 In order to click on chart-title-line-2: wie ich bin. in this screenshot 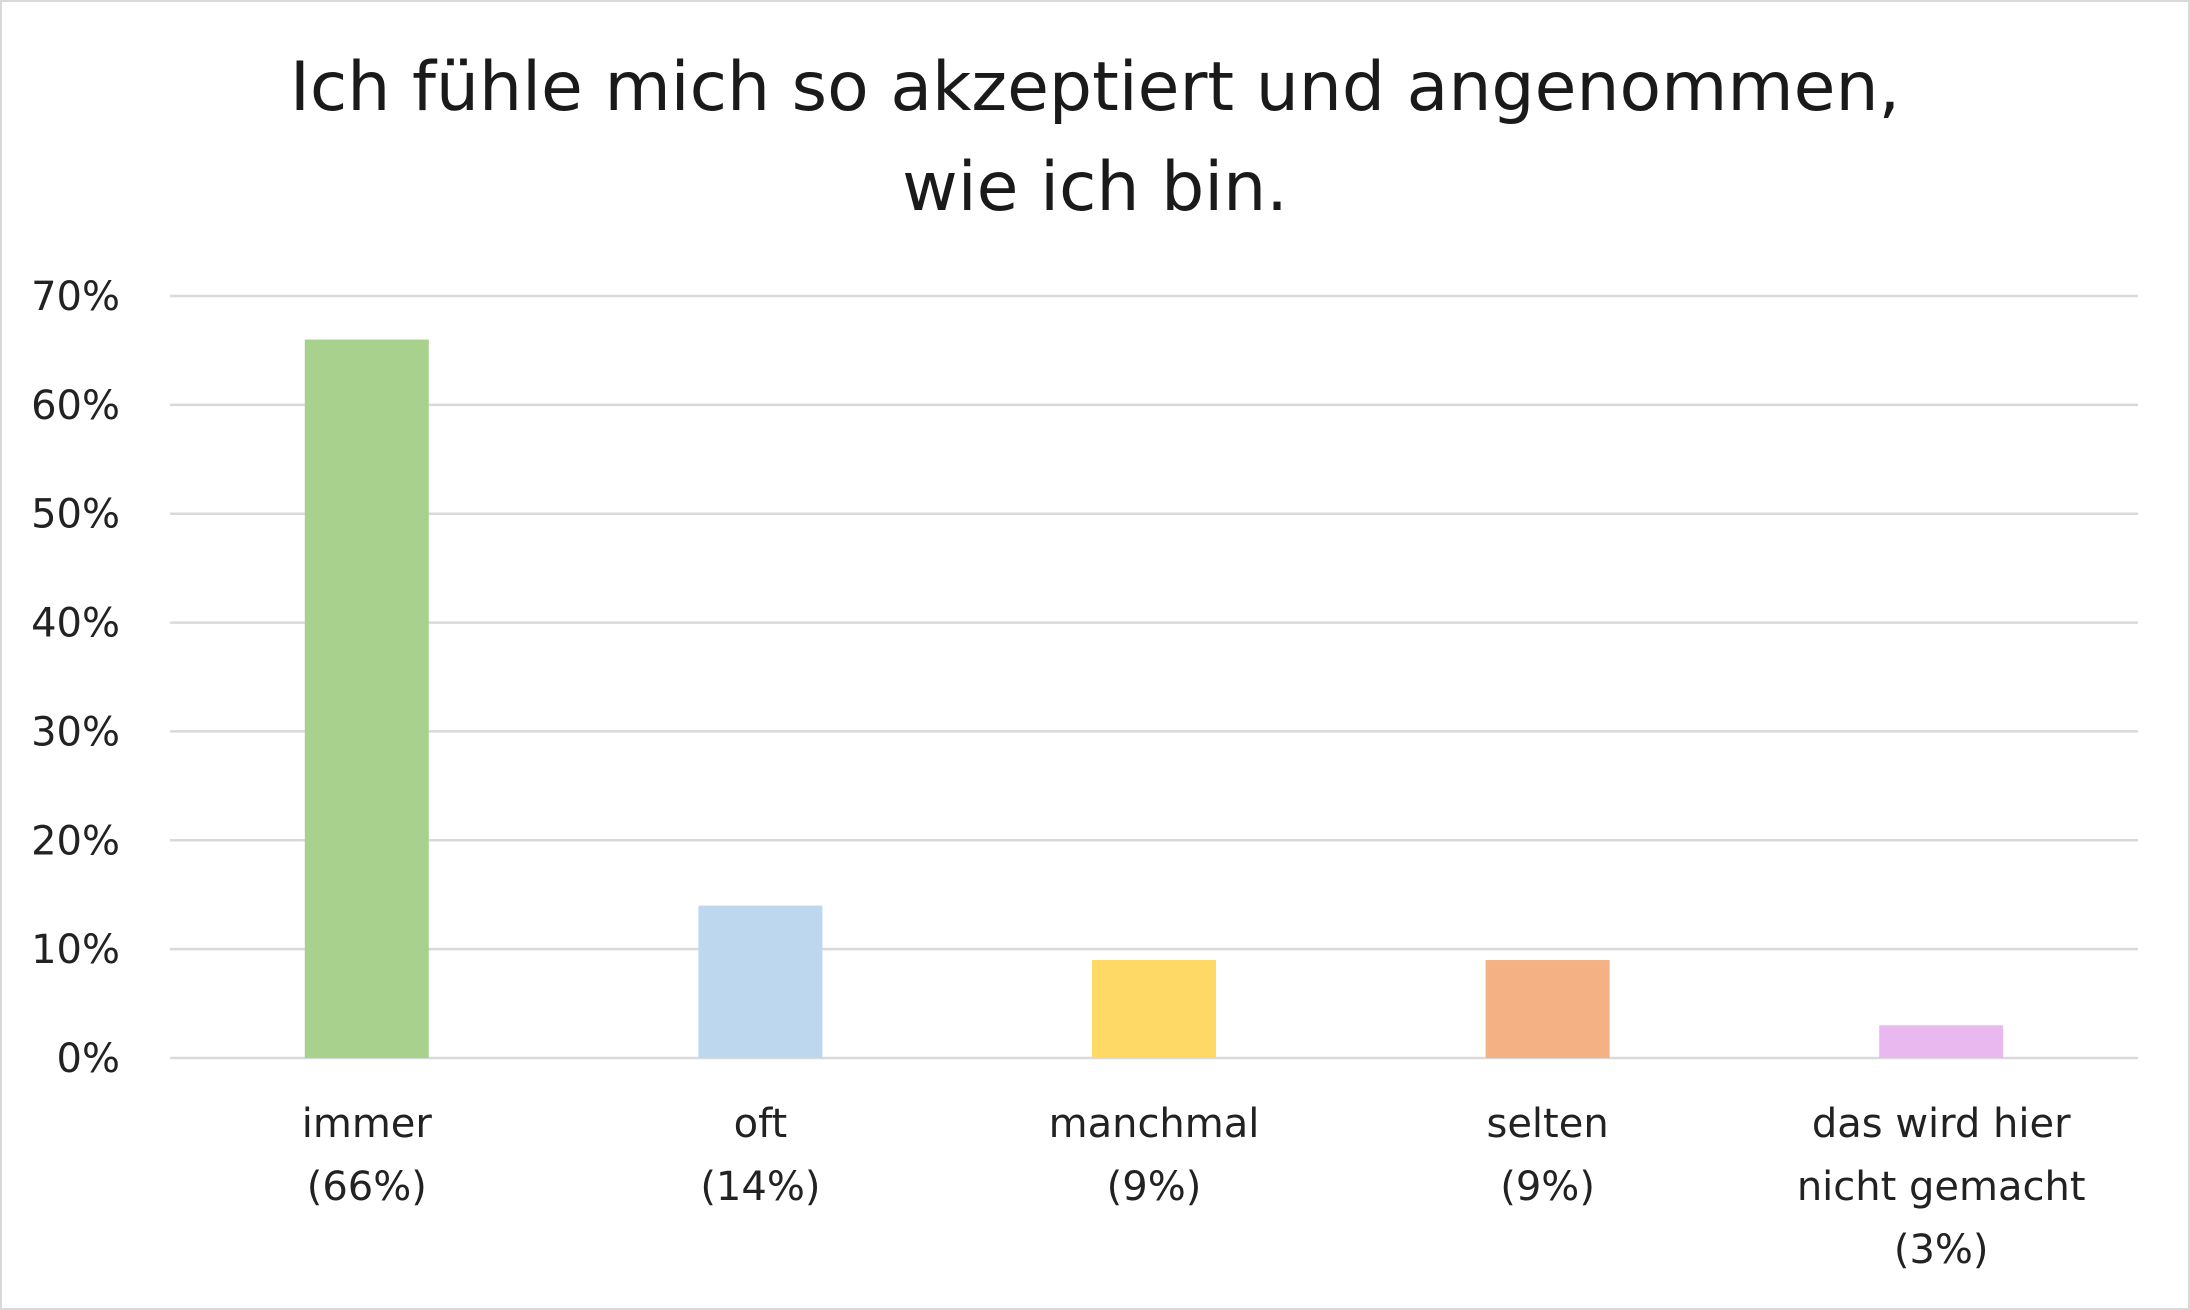, I will do `click(1095, 187)`.